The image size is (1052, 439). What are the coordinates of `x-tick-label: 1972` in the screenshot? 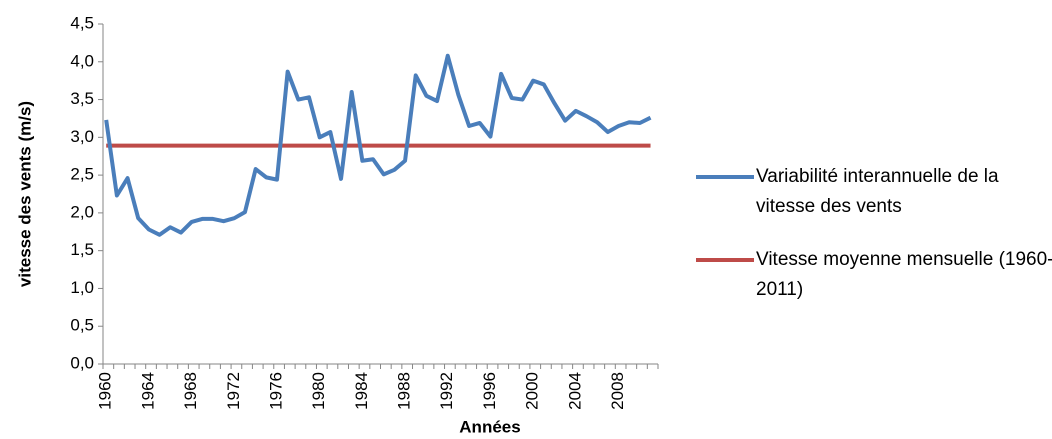 It's located at (233, 391).